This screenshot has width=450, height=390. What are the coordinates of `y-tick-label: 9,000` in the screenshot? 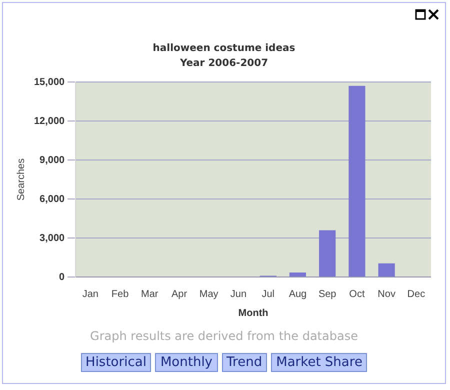 It's located at (53, 160).